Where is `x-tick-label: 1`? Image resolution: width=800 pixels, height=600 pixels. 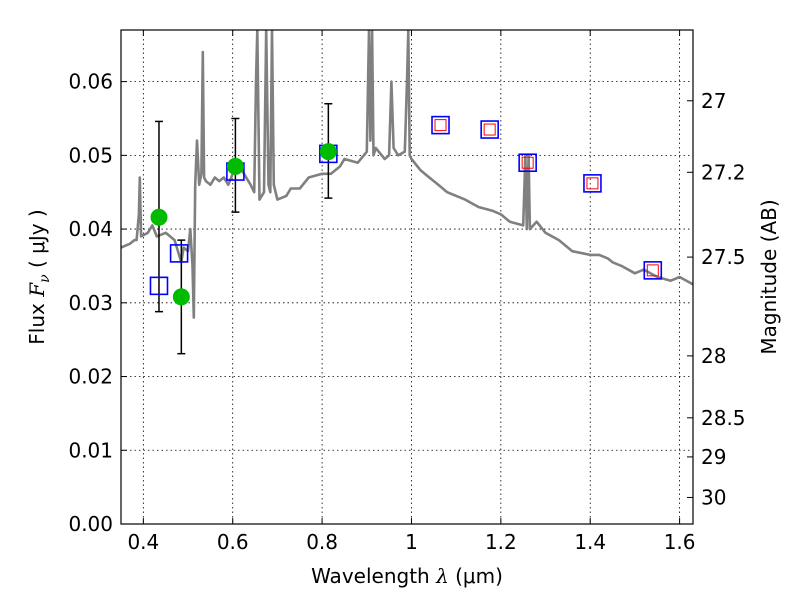
x-tick-label: 1 is located at coordinates (411, 542).